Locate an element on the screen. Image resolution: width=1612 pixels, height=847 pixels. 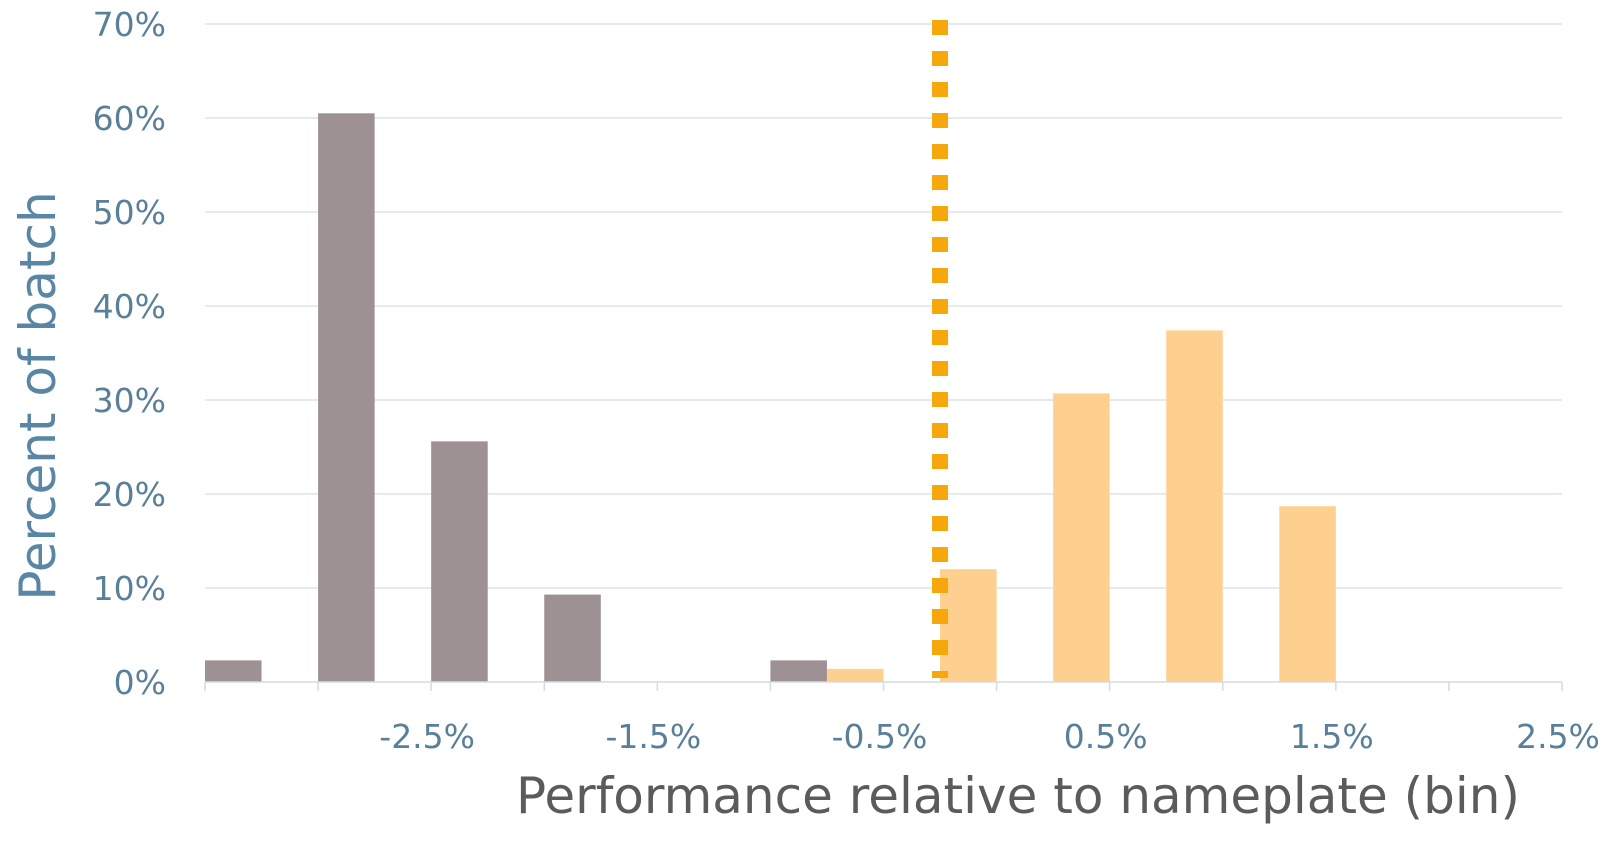
y-tick-label: 40% is located at coordinates (129, 306).